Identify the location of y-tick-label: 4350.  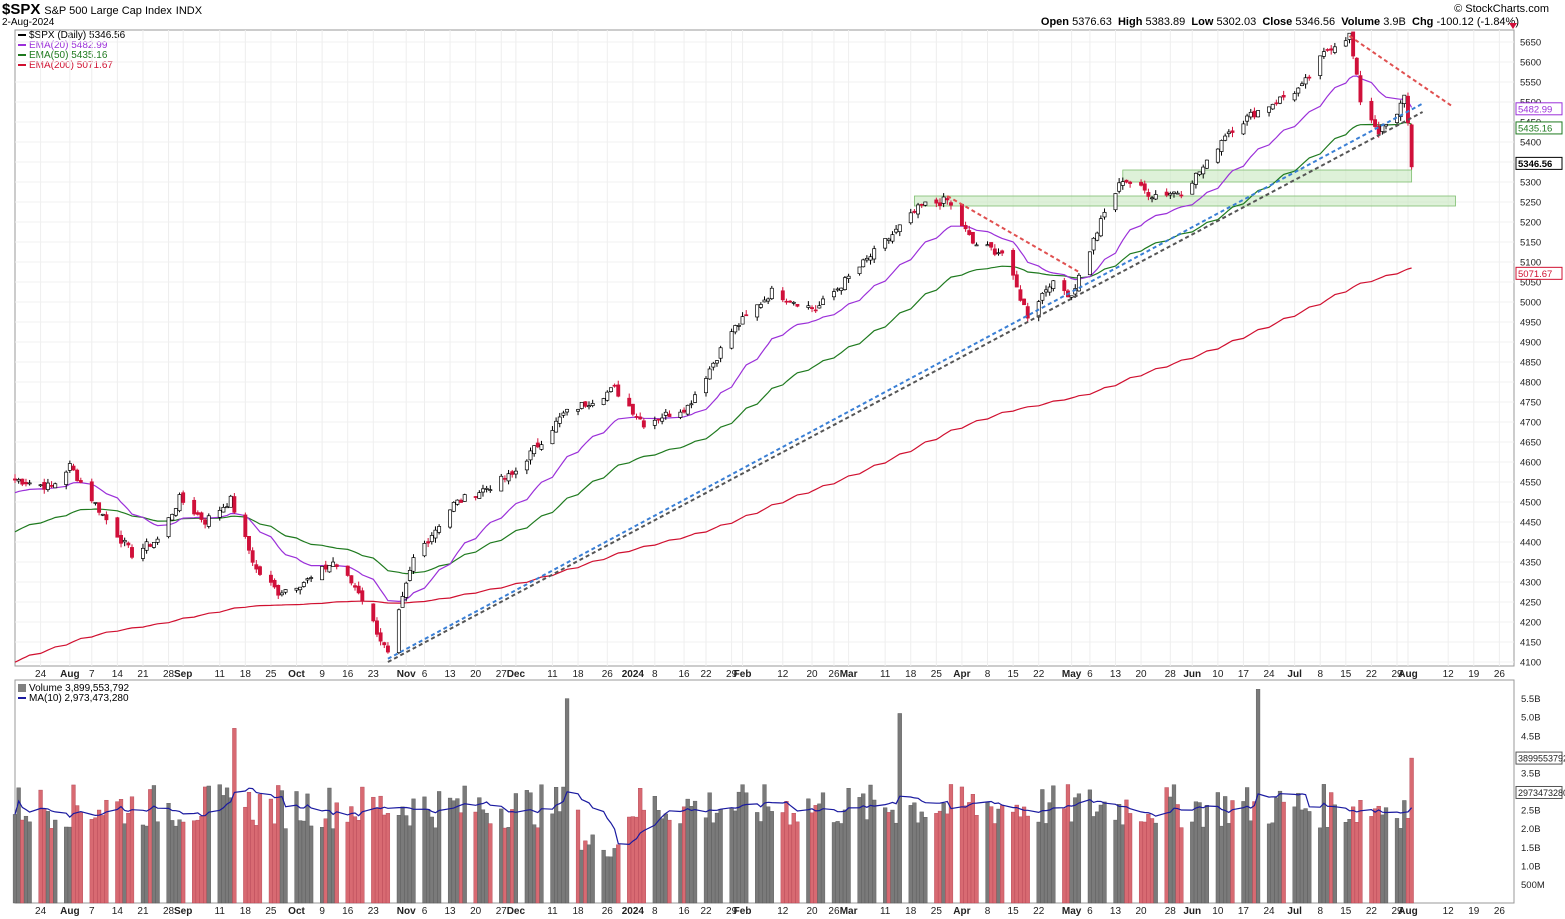
(1530, 563).